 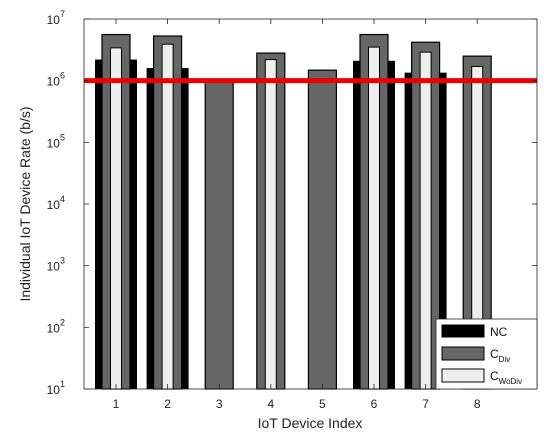 I want to click on y-tick-label: 10¹, so click(x=56, y=388).